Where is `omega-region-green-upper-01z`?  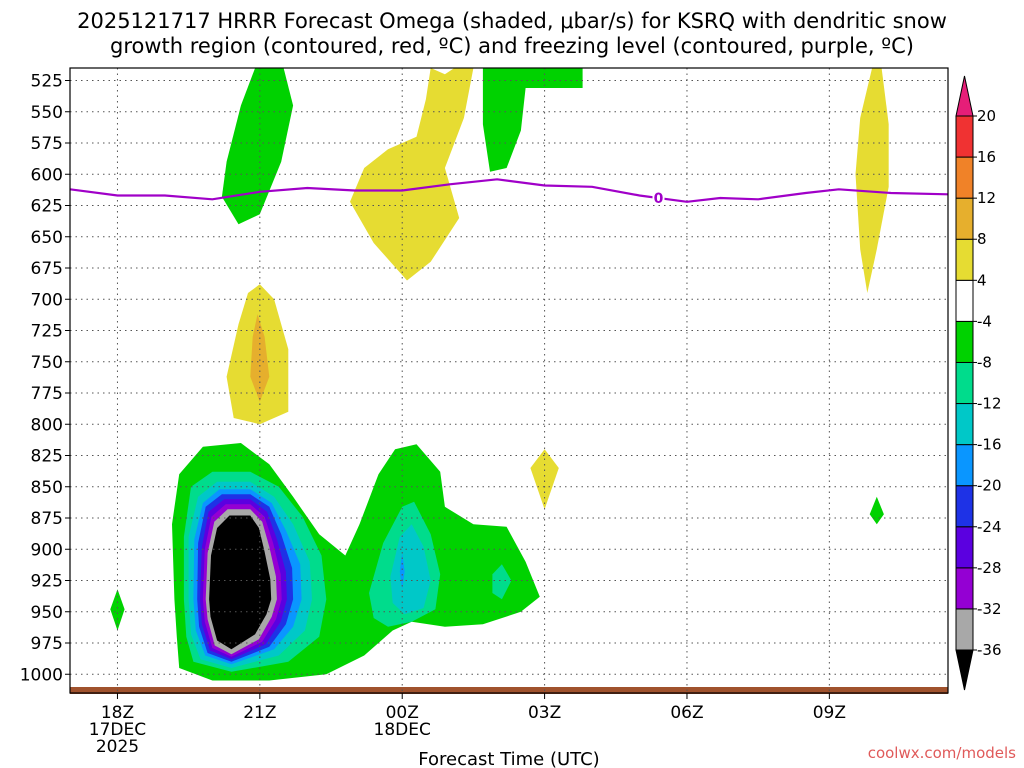
omega-region-green-upper-01z is located at coordinates (532, 120).